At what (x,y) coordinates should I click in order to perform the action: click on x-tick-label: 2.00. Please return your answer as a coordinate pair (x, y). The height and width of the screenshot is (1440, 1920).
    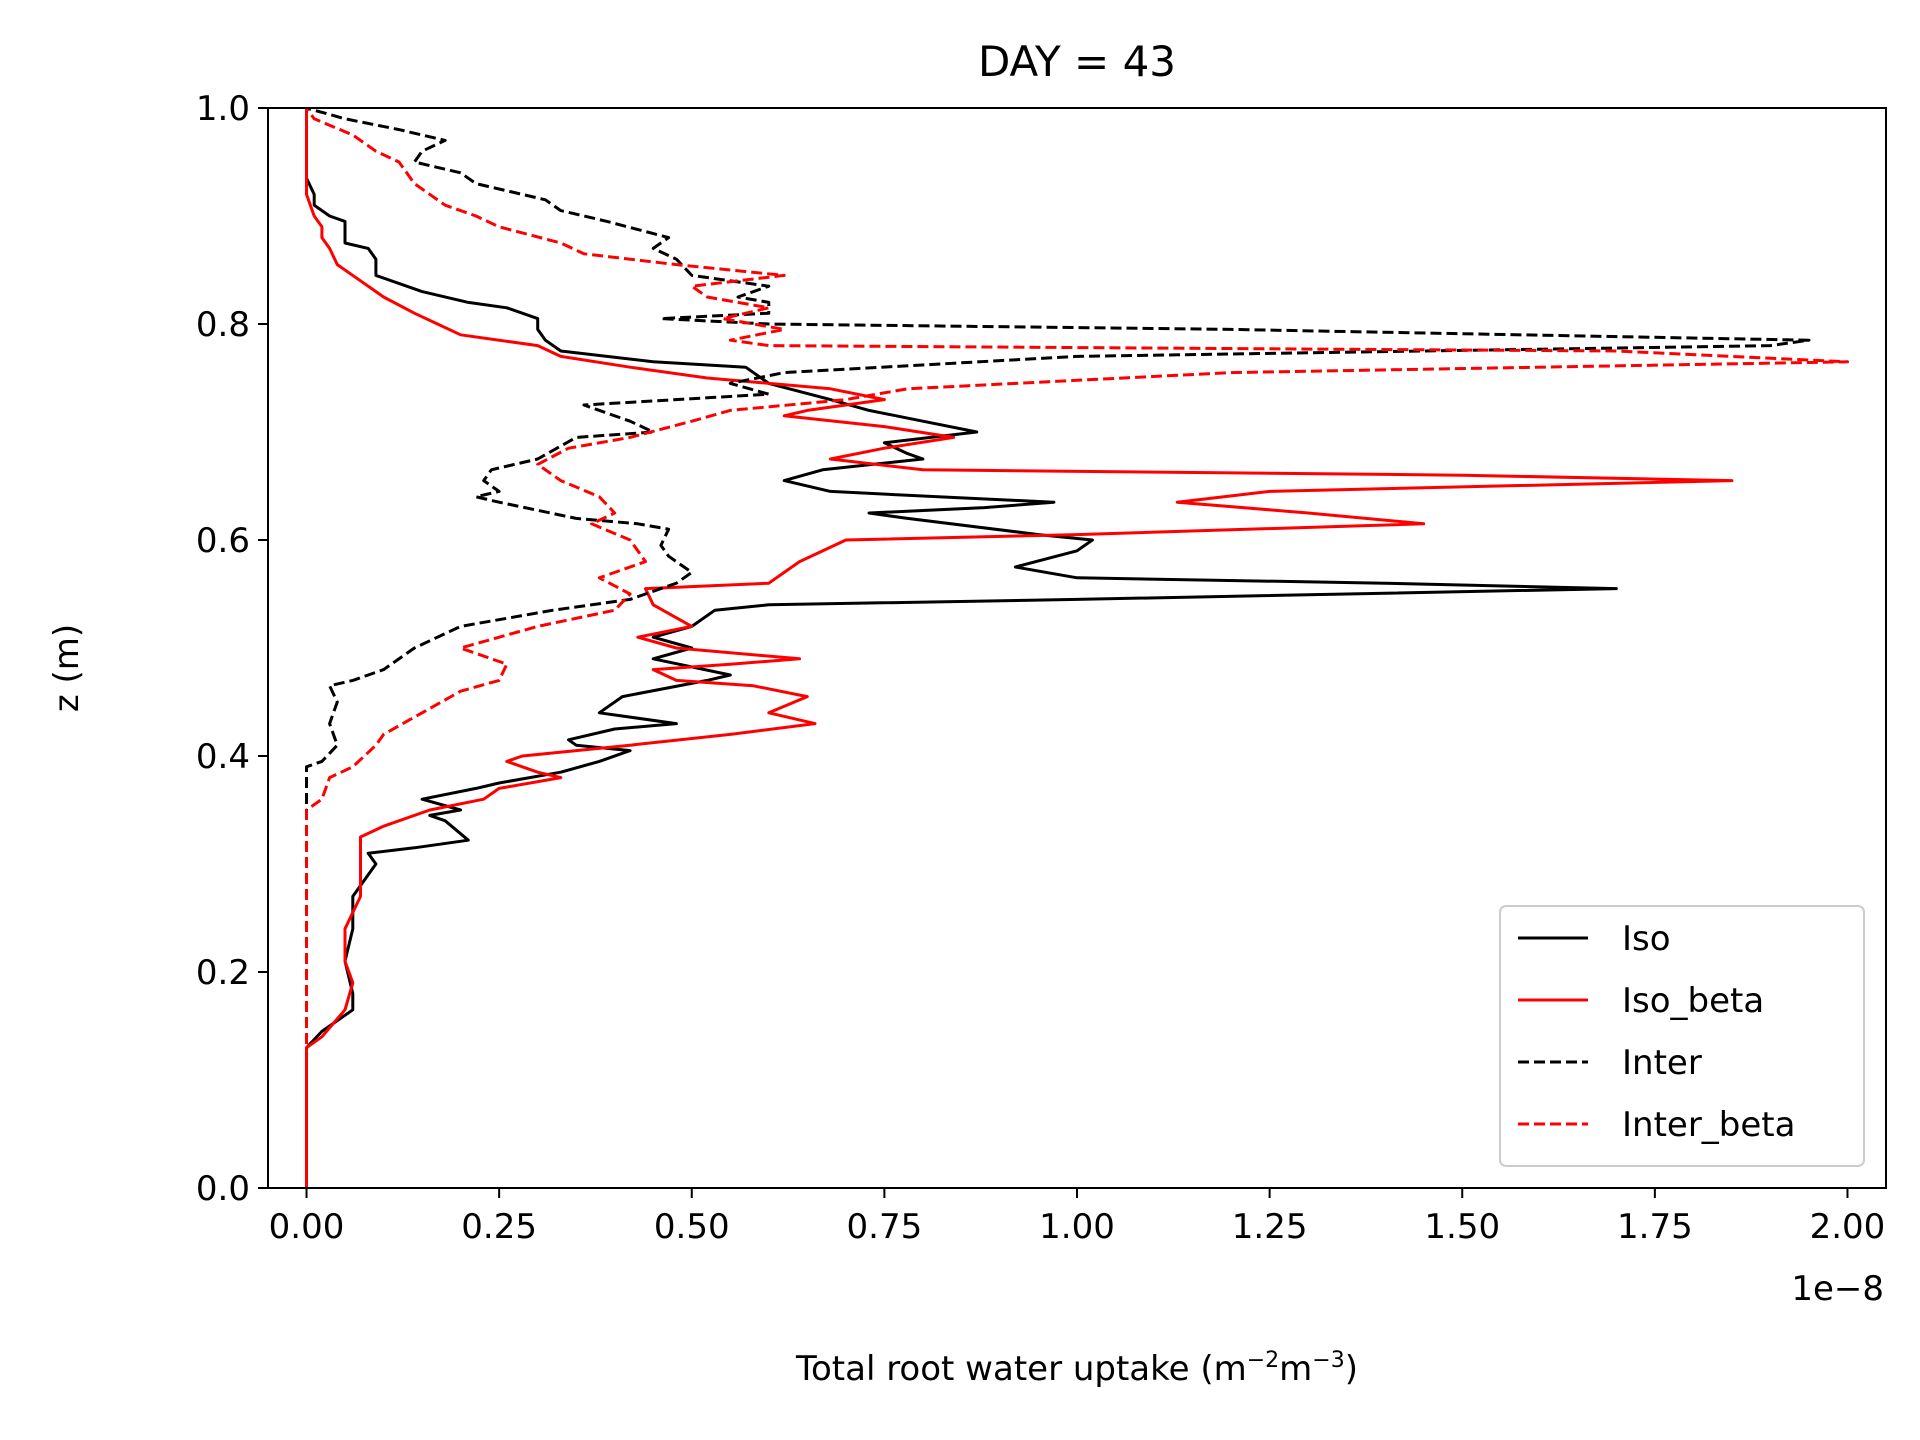
    Looking at the image, I should click on (1848, 1227).